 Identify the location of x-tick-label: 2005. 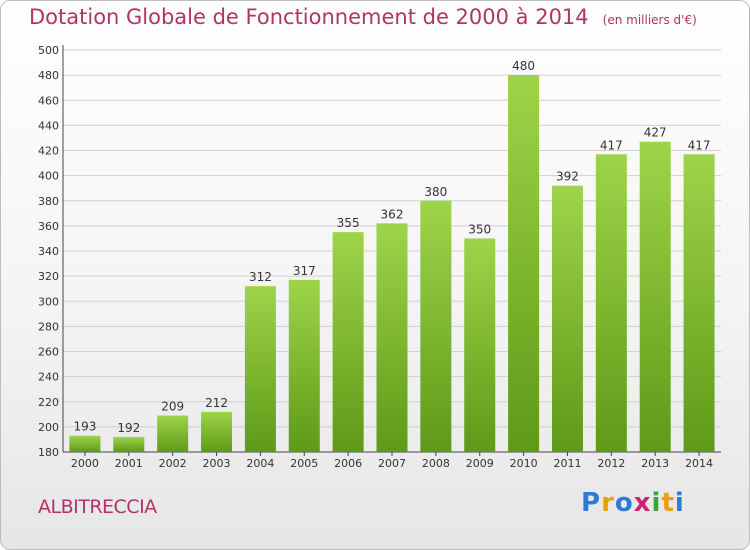
(304, 463).